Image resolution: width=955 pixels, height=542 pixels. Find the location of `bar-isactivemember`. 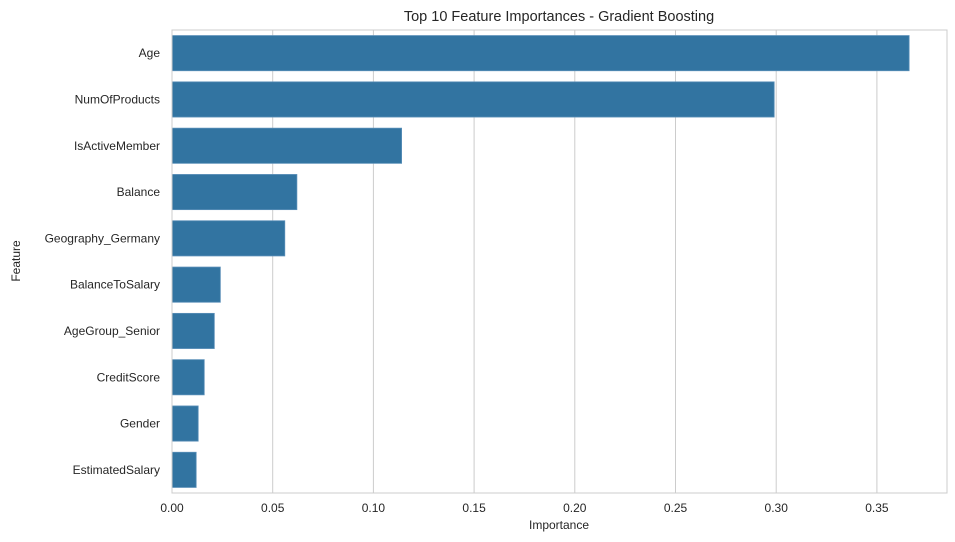

bar-isactivemember is located at coordinates (286, 145).